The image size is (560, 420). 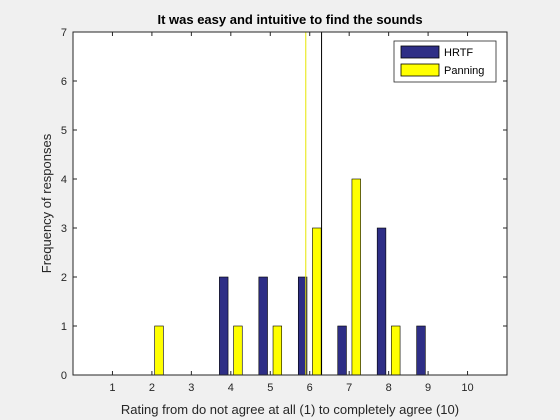 What do you see at coordinates (349, 388) in the screenshot?
I see `x-tick-label: 7` at bounding box center [349, 388].